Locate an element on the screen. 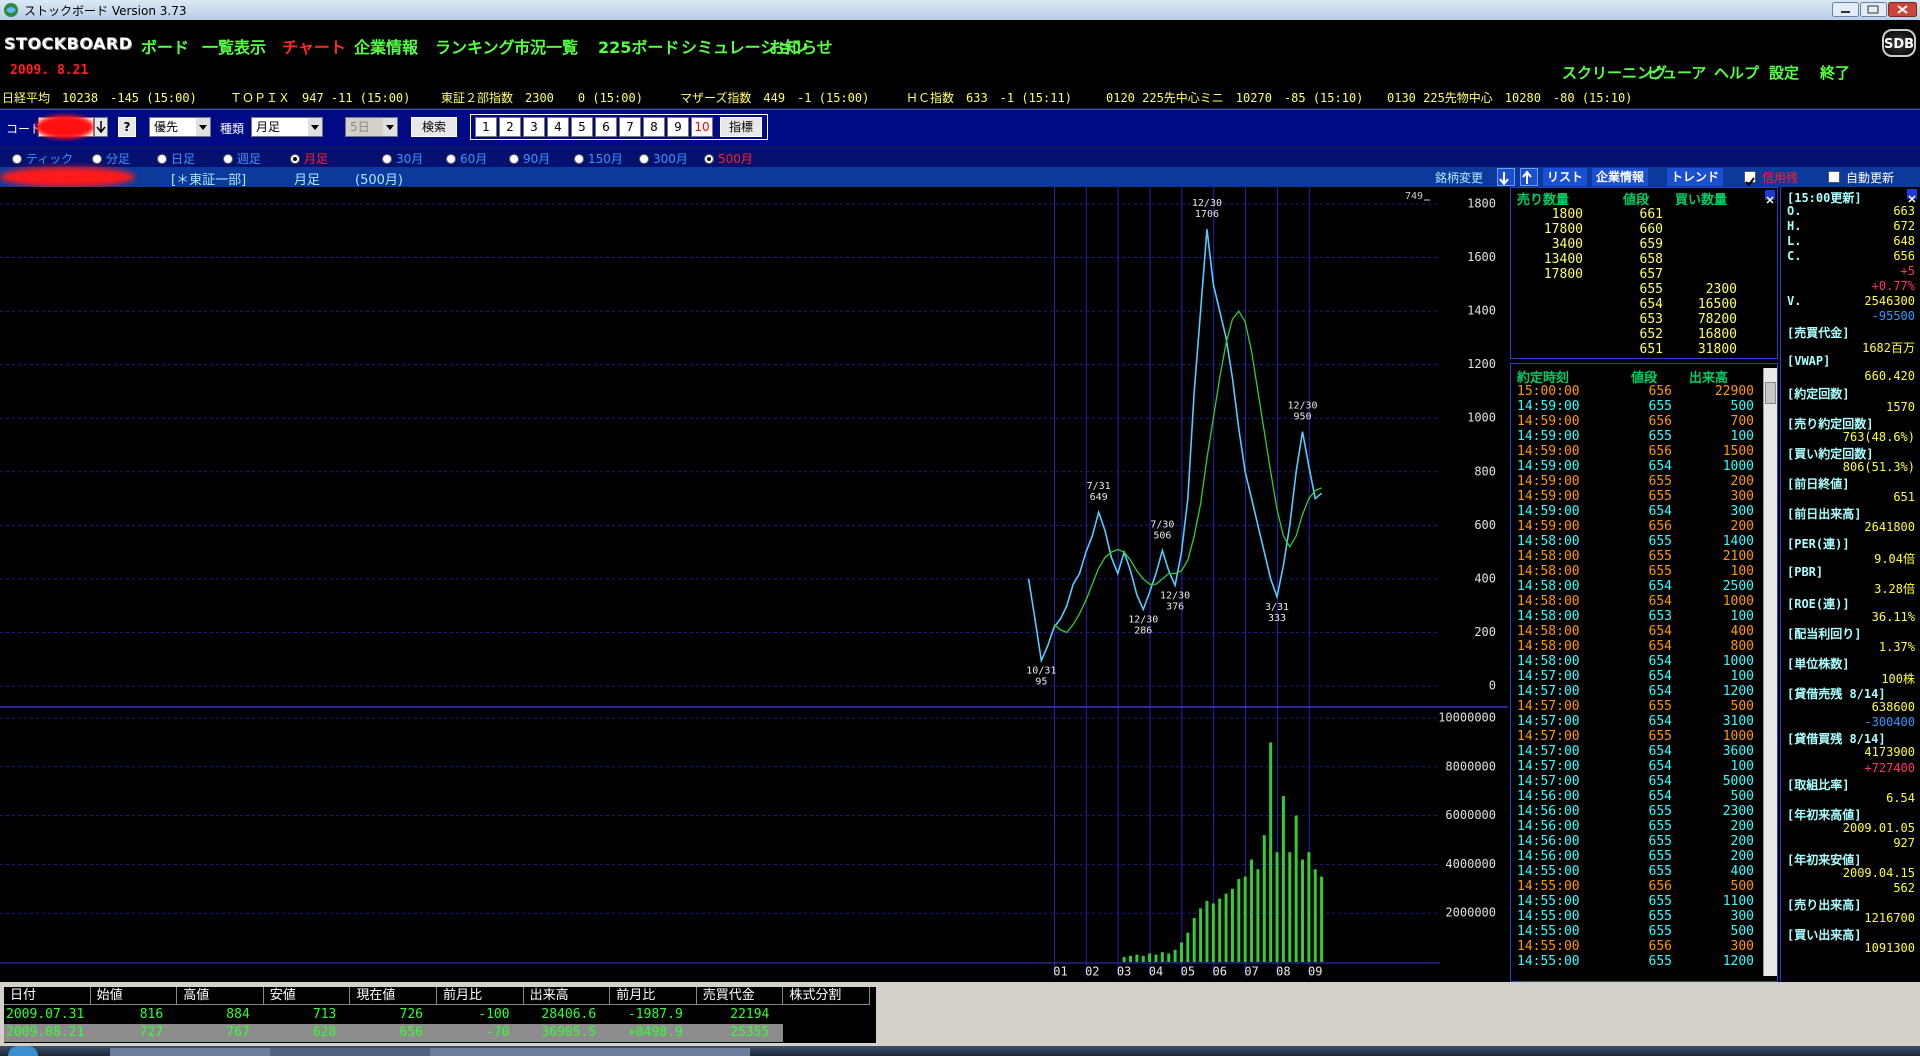 The width and height of the screenshot is (1920, 1056). menu-item: ビューア is located at coordinates (1677, 73).